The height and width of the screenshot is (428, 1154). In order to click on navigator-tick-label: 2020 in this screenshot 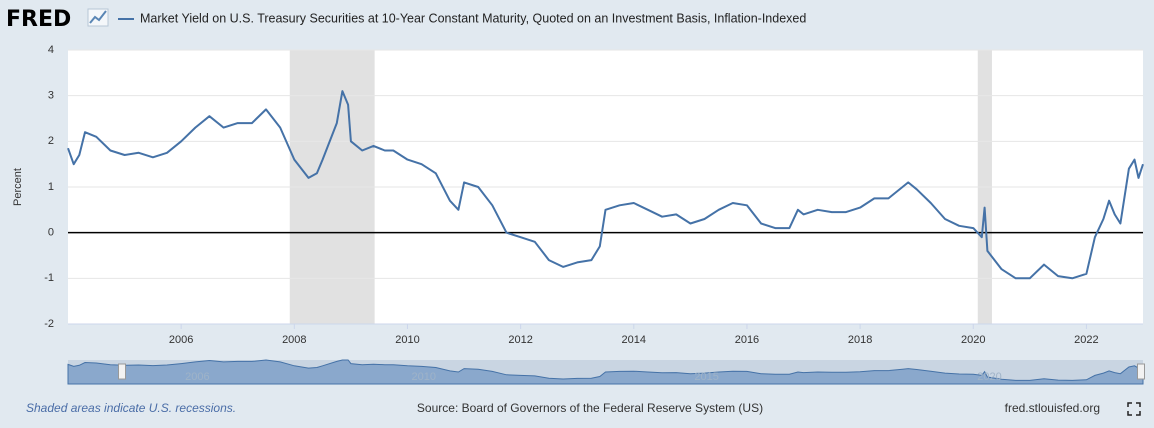, I will do `click(989, 377)`.